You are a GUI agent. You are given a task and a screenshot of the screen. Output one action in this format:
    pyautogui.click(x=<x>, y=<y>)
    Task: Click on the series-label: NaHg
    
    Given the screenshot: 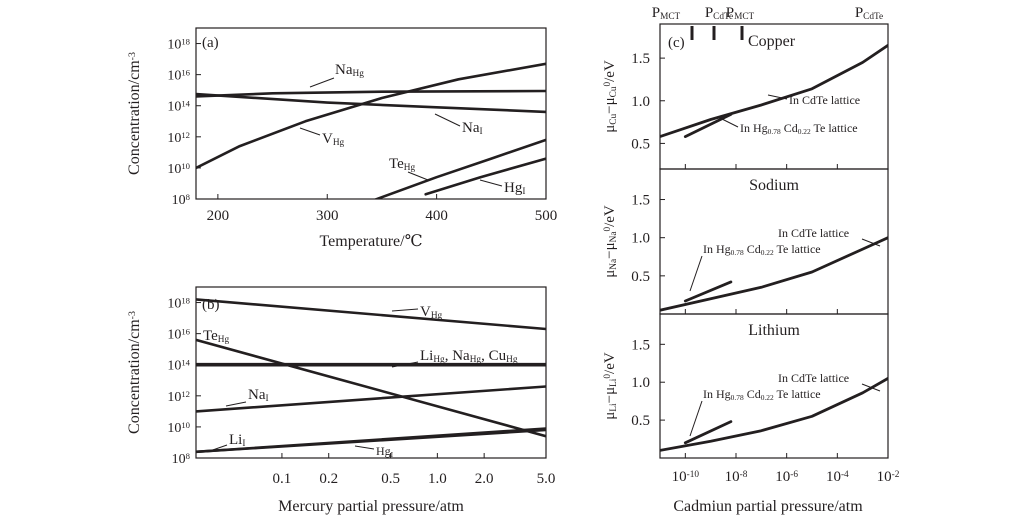 What is the action you would take?
    pyautogui.click(x=349, y=70)
    